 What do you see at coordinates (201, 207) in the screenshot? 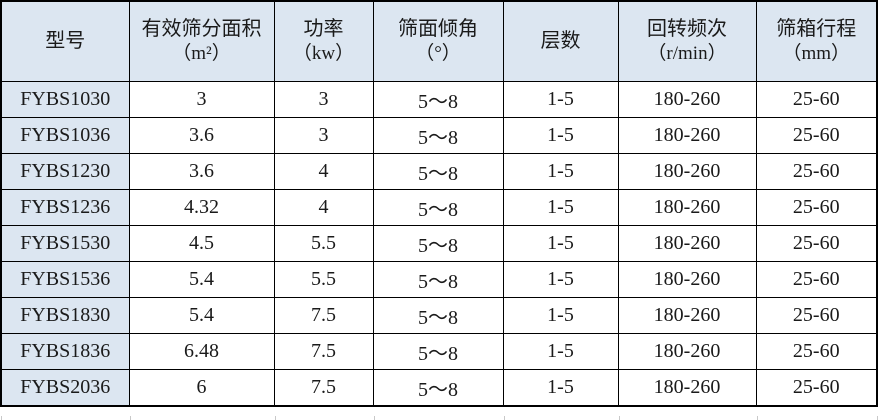
I see `value-cell: 4.32` at bounding box center [201, 207].